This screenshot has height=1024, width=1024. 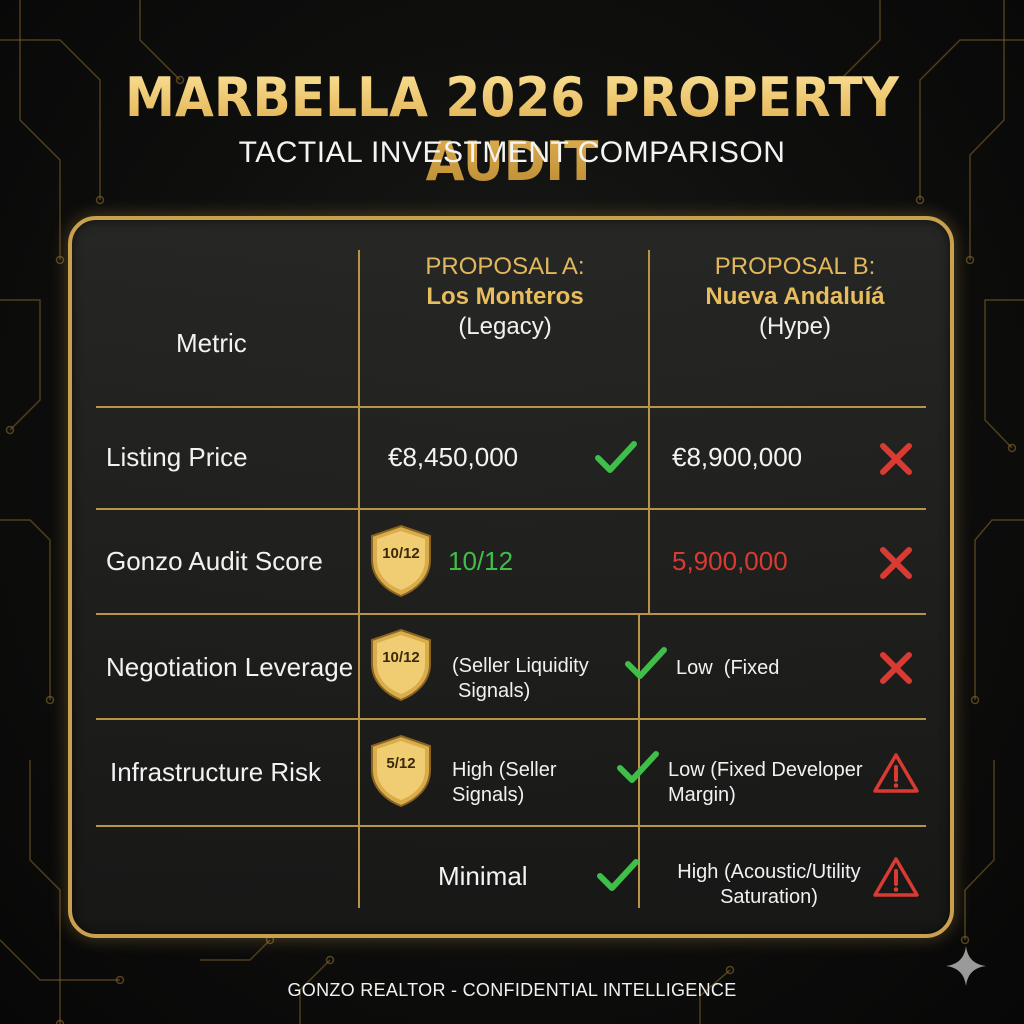 I want to click on metric-label: Listing Price, so click(x=177, y=457).